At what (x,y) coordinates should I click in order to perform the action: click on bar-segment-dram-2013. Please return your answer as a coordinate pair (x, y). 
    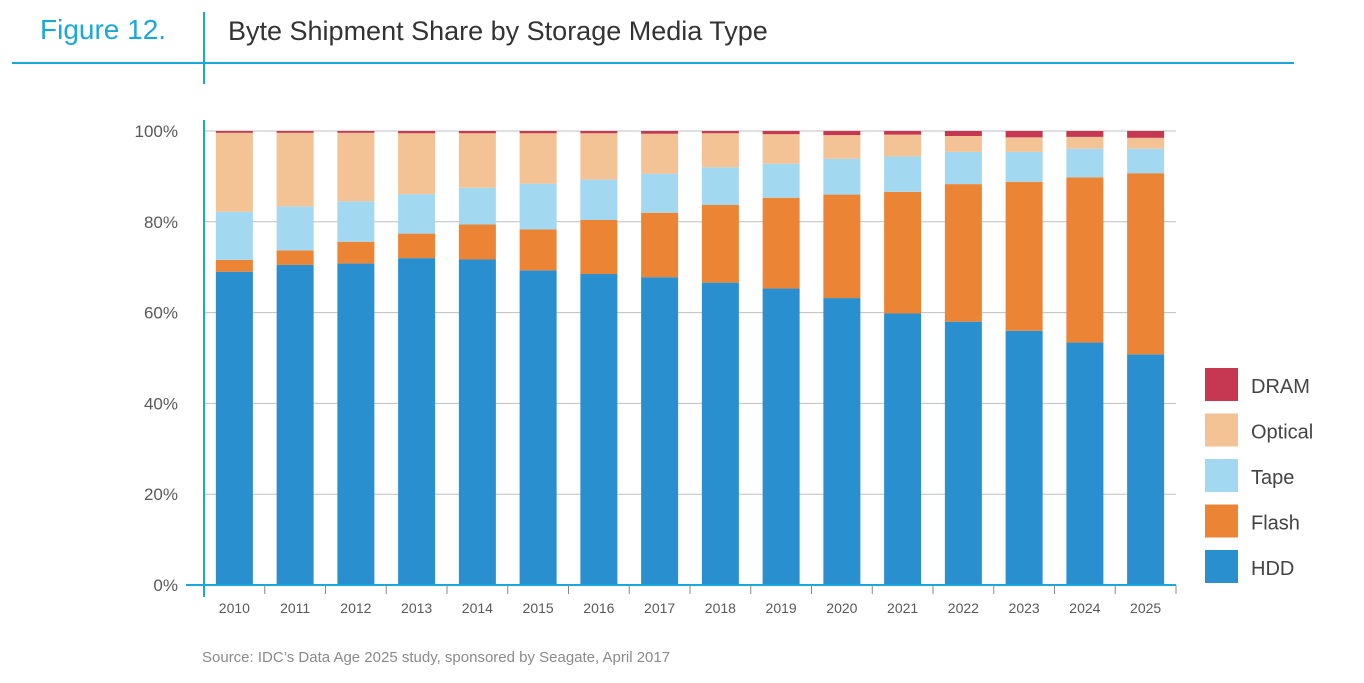
    Looking at the image, I should click on (417, 132).